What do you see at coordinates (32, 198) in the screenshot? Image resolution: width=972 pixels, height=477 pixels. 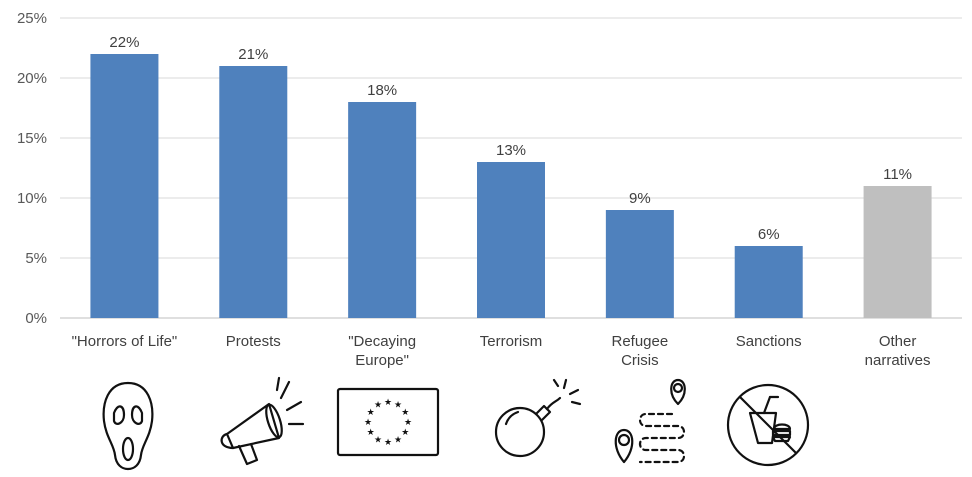 I see `y-tick-label: 10%` at bounding box center [32, 198].